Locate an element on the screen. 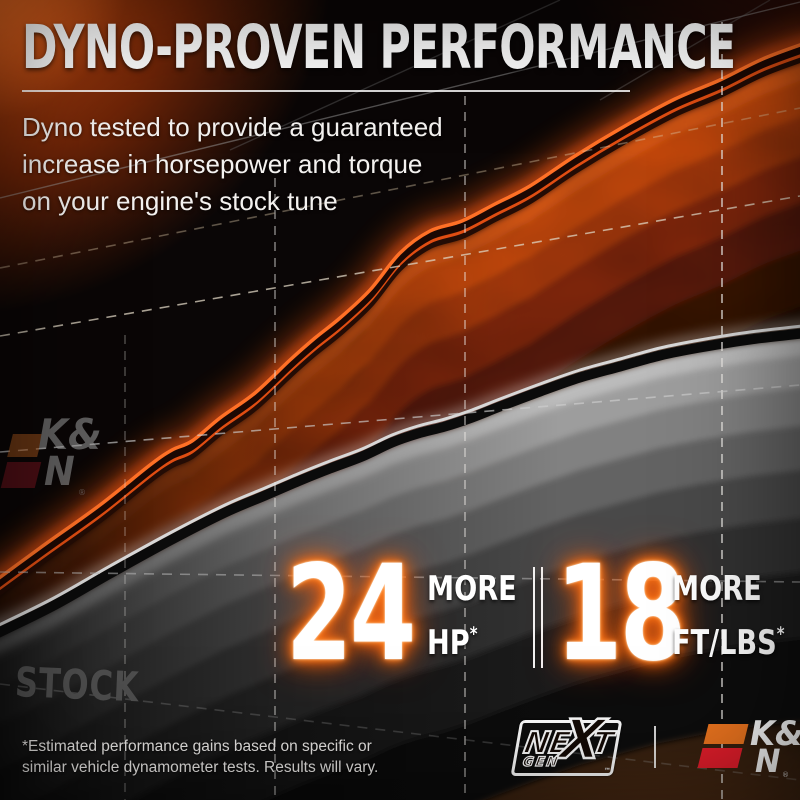  title-underline is located at coordinates (326, 91).